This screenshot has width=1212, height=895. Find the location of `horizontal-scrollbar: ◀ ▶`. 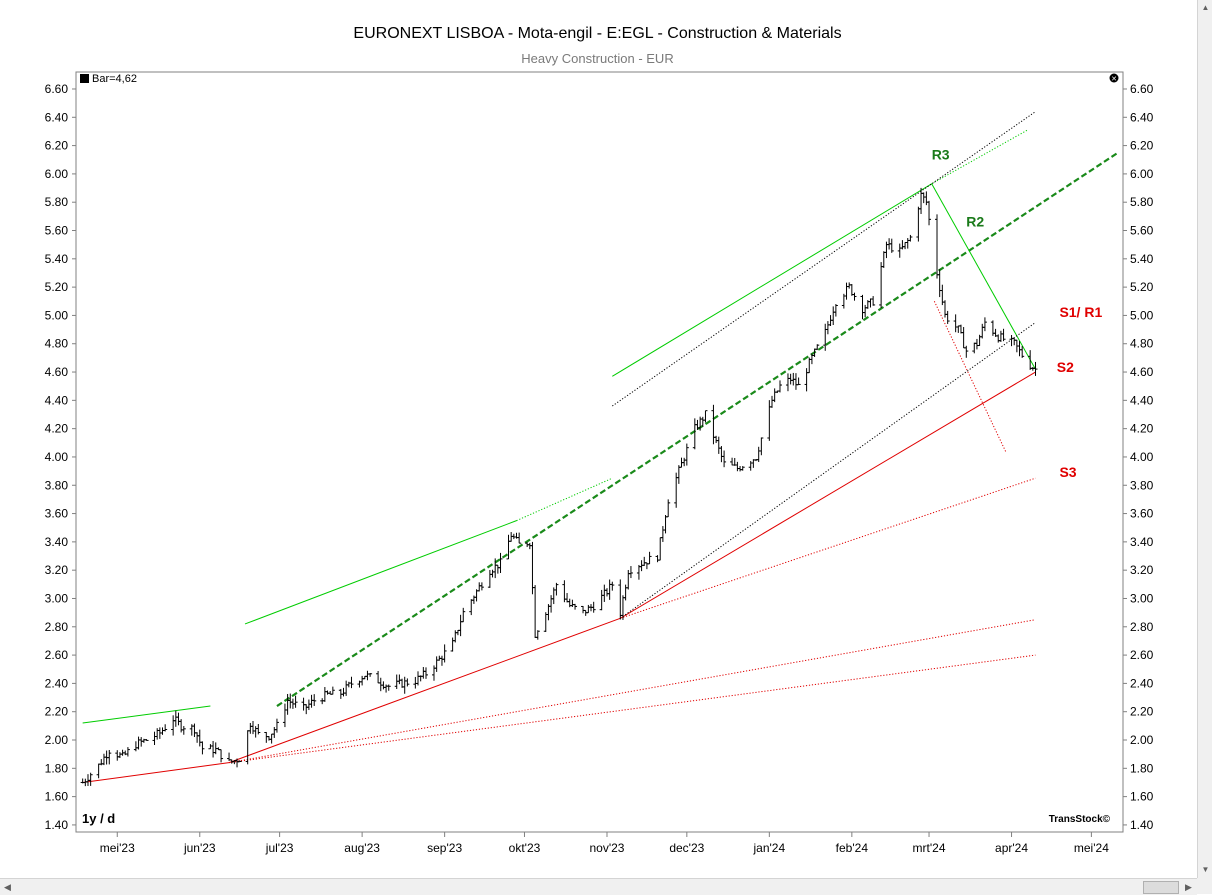

horizontal-scrollbar: ◀ ▶ is located at coordinates (598, 886).